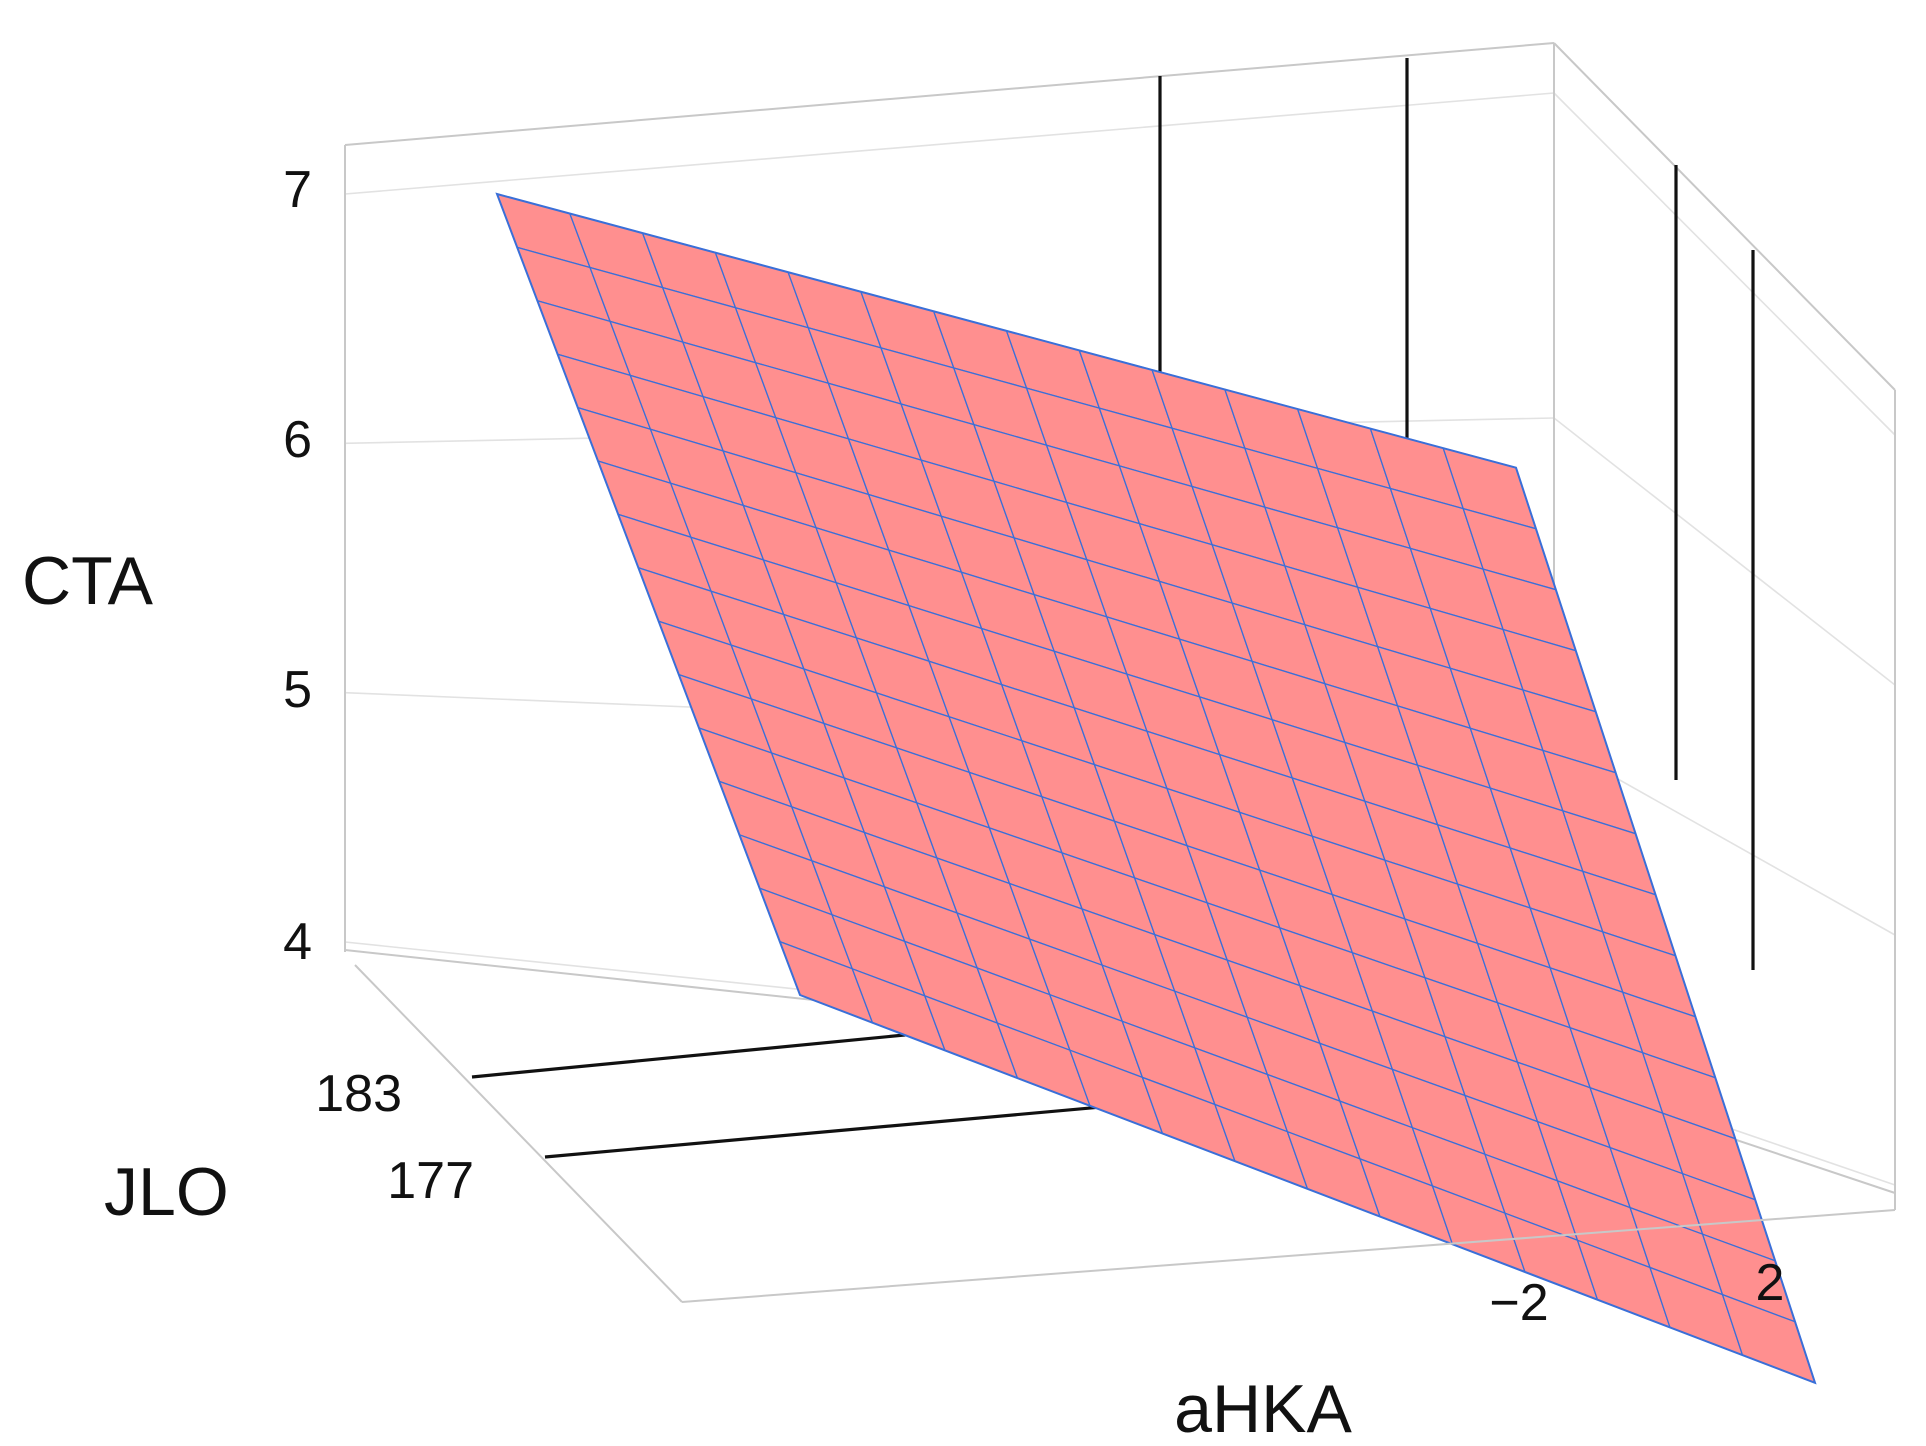 This screenshot has height=1446, width=1926. I want to click on z-tick-6: 6, so click(297, 440).